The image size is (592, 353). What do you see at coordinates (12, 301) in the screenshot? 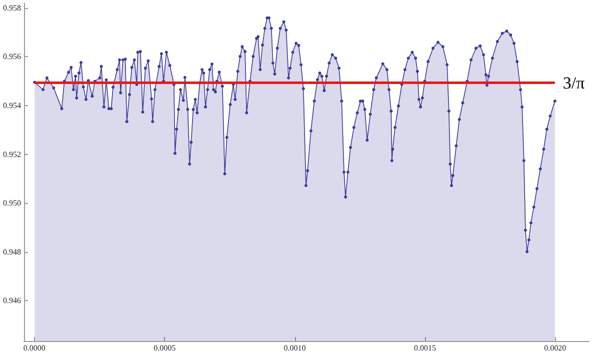
I see `y-tick-label: 0.946` at bounding box center [12, 301].